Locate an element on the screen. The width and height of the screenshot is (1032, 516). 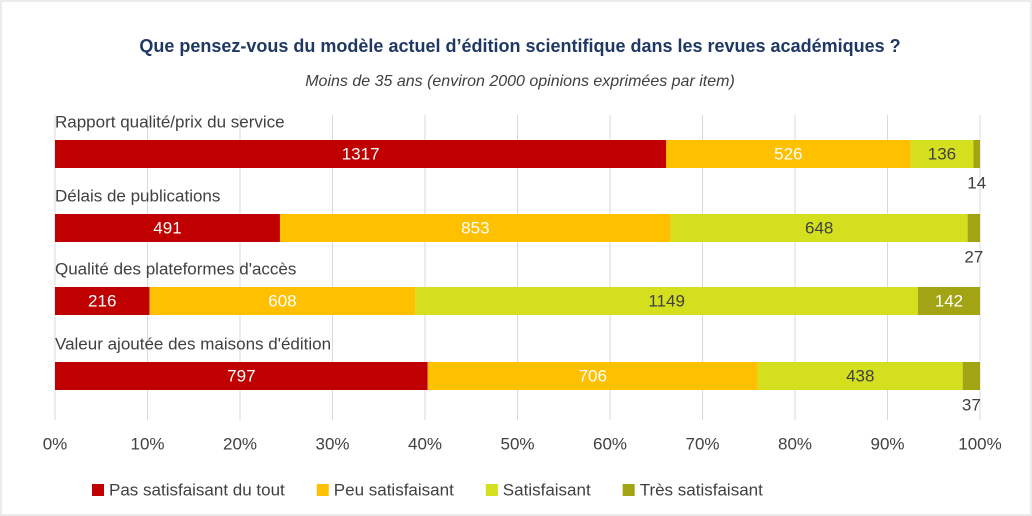
x-tick-label: 100% is located at coordinates (979, 443).